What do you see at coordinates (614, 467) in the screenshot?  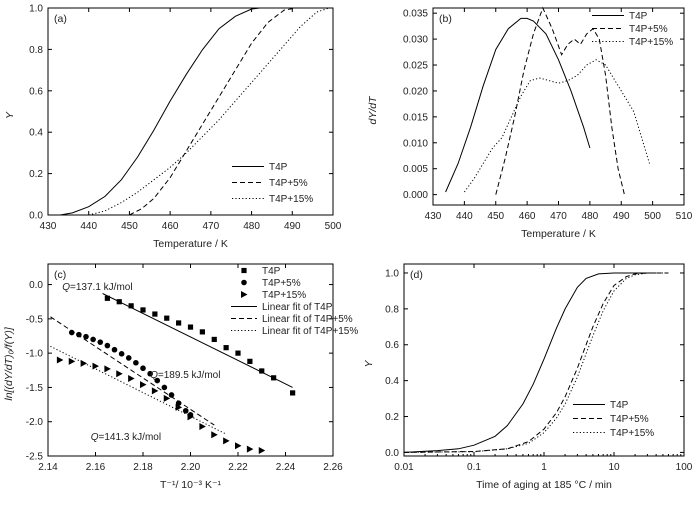 I see `panel-d-xtick-label: 10` at bounding box center [614, 467].